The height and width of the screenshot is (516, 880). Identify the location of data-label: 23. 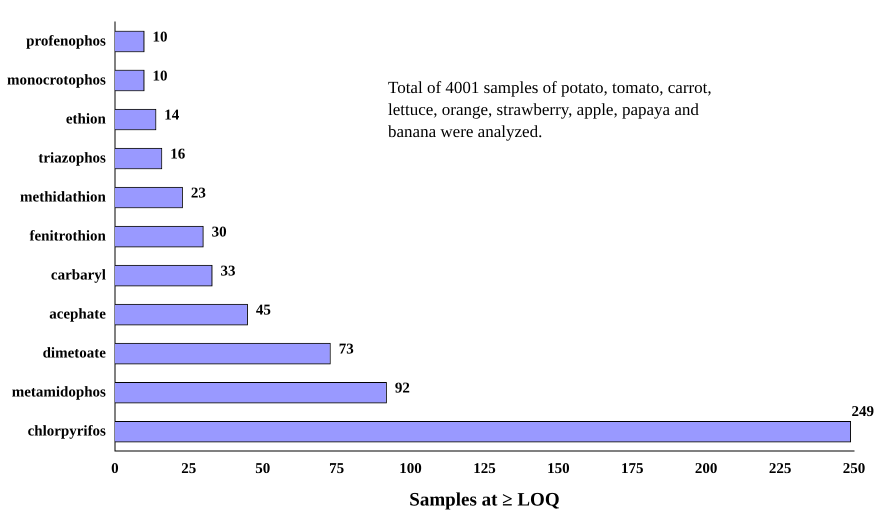
(198, 193).